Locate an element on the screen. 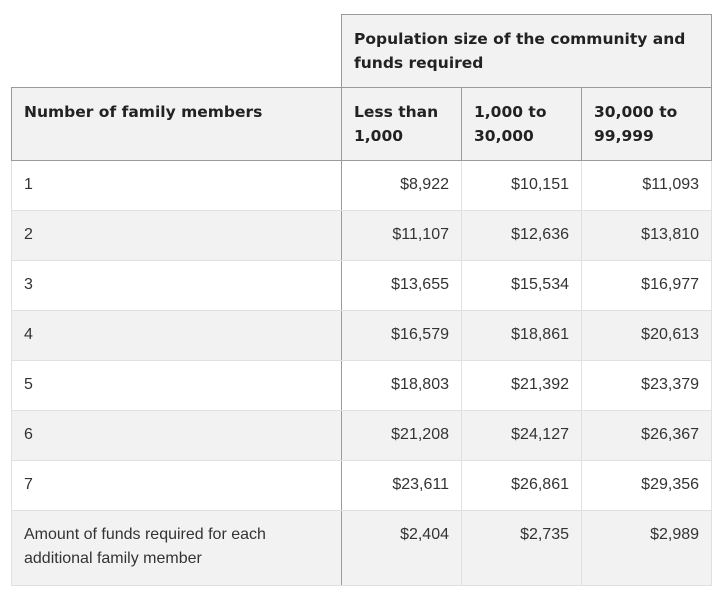 The image size is (725, 592). row-label: 2 is located at coordinates (176, 235).